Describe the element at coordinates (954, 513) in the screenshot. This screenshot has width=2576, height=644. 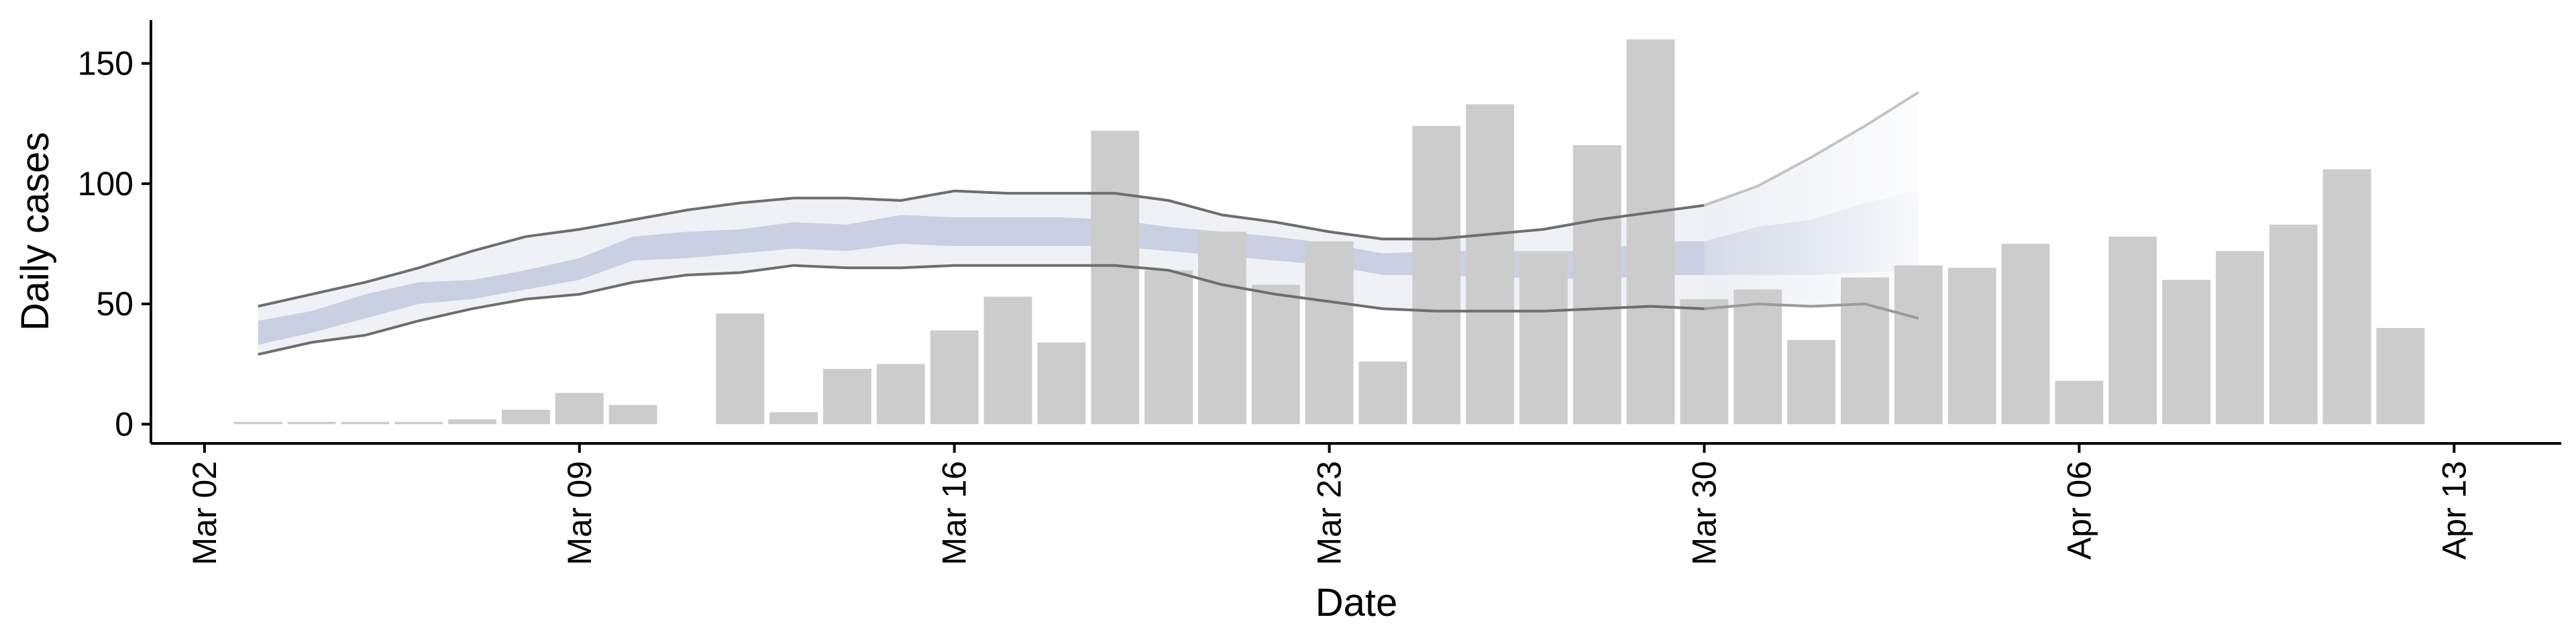
I see `x-tick-label: Mar 16` at that location.